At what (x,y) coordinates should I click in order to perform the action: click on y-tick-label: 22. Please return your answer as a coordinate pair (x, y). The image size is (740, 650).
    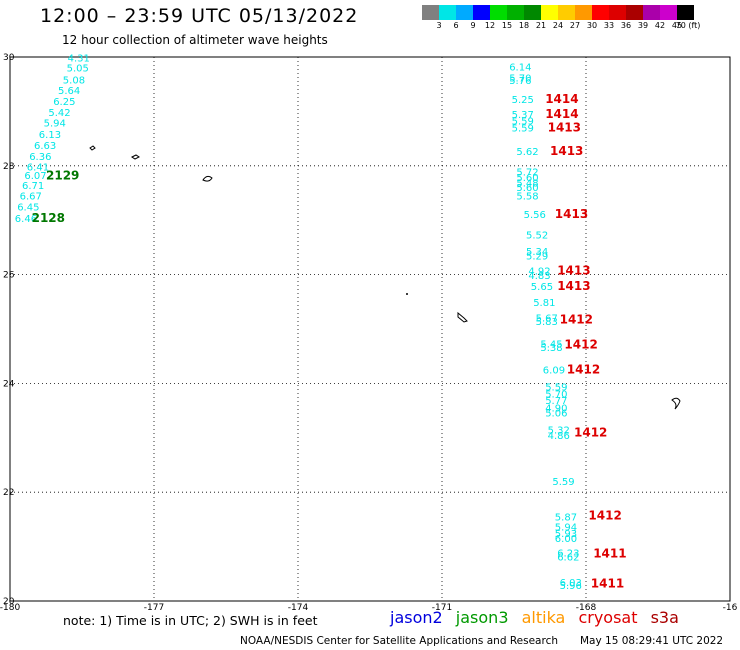
    Looking at the image, I should click on (8, 493).